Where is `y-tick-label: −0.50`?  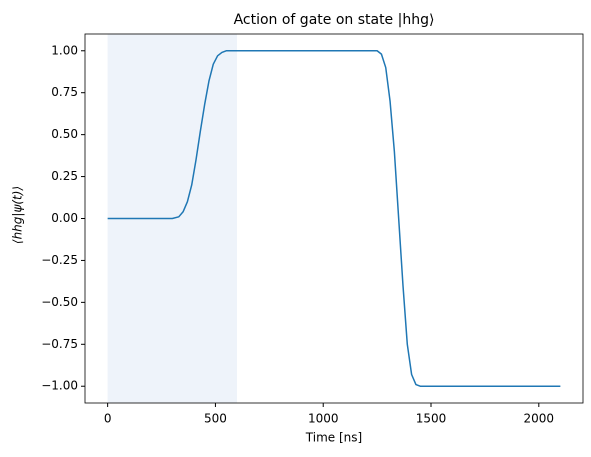
y-tick-label: −0.50 is located at coordinates (59, 302).